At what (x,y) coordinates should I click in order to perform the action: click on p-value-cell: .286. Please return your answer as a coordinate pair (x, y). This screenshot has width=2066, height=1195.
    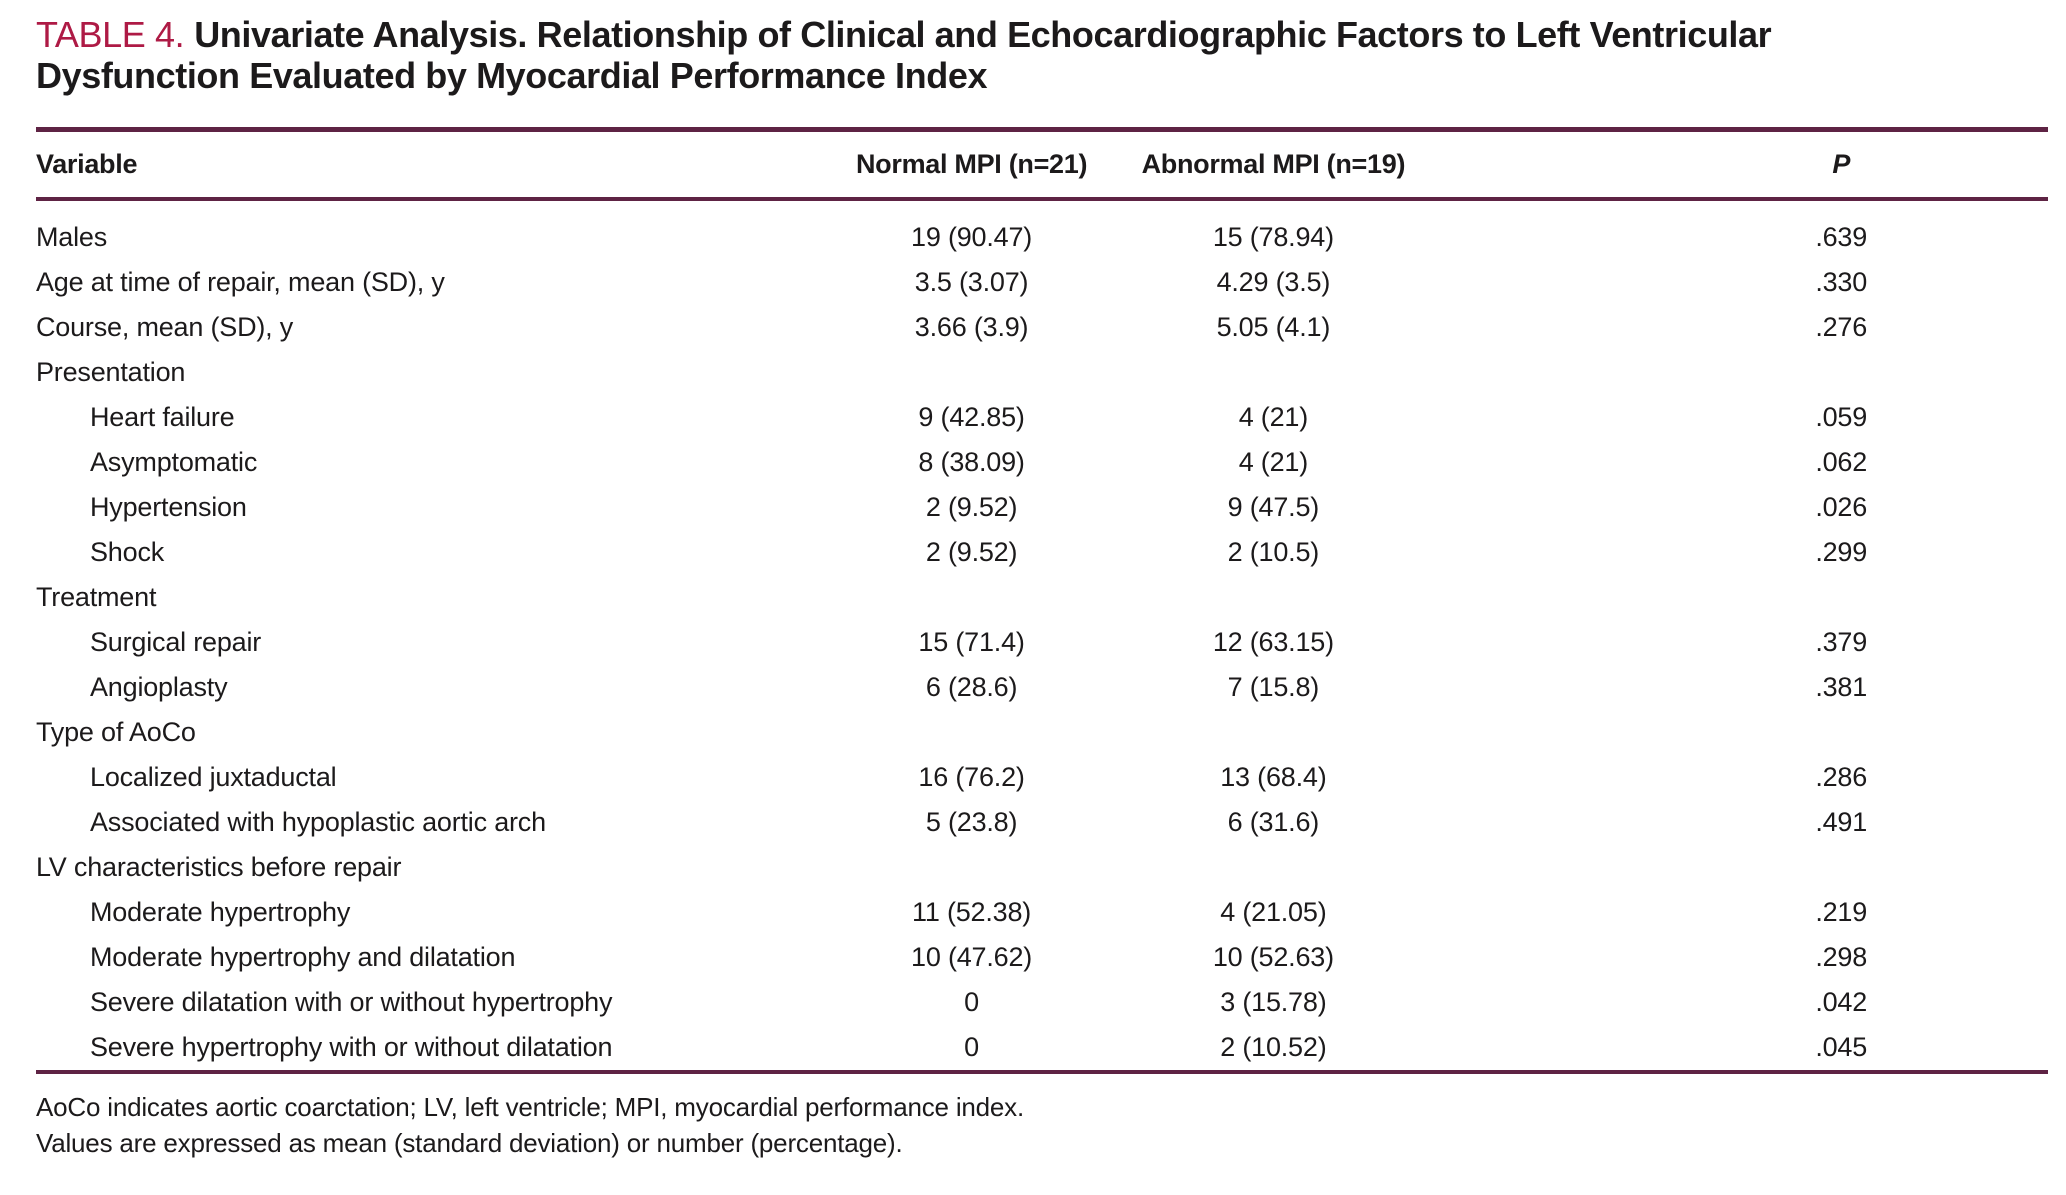
    Looking at the image, I should click on (1841, 777).